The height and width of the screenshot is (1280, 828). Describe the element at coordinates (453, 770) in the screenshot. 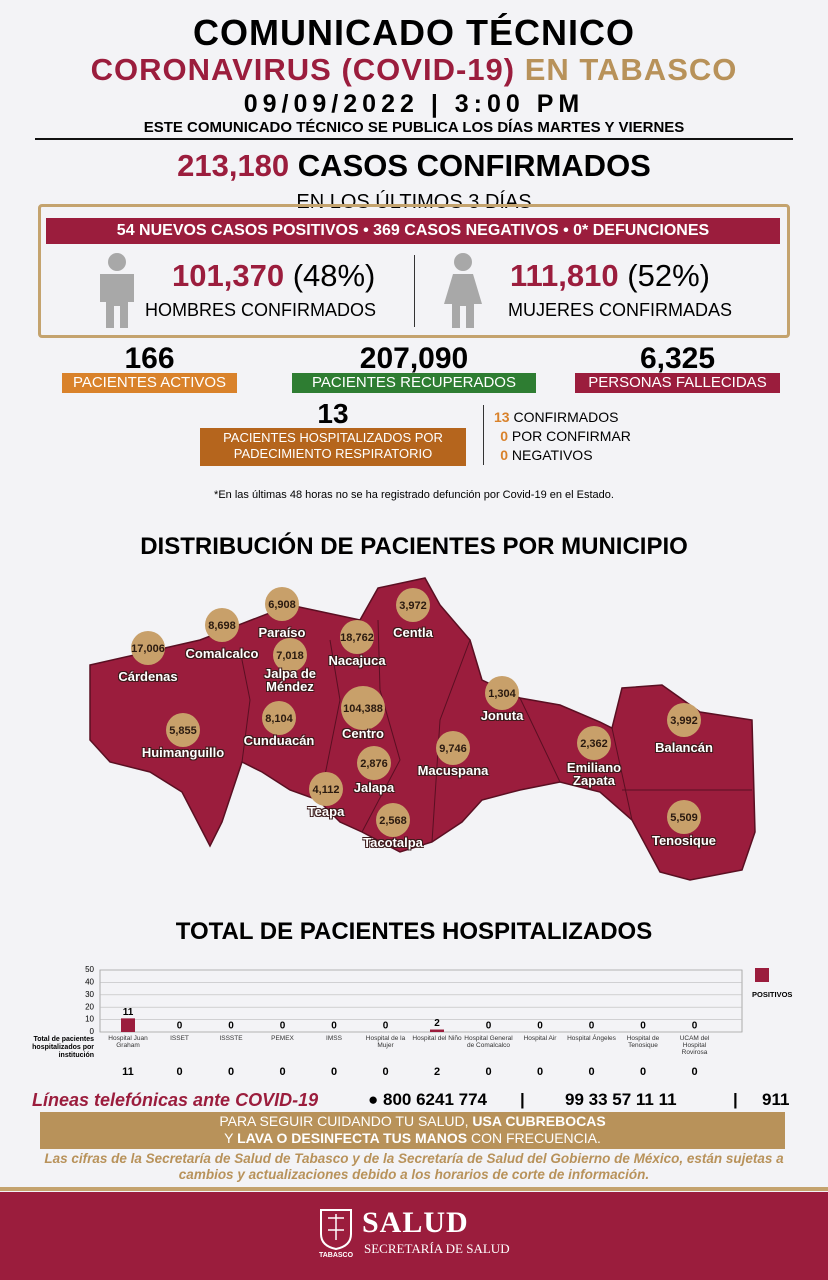

I see `municipality-name: Macuspana` at that location.